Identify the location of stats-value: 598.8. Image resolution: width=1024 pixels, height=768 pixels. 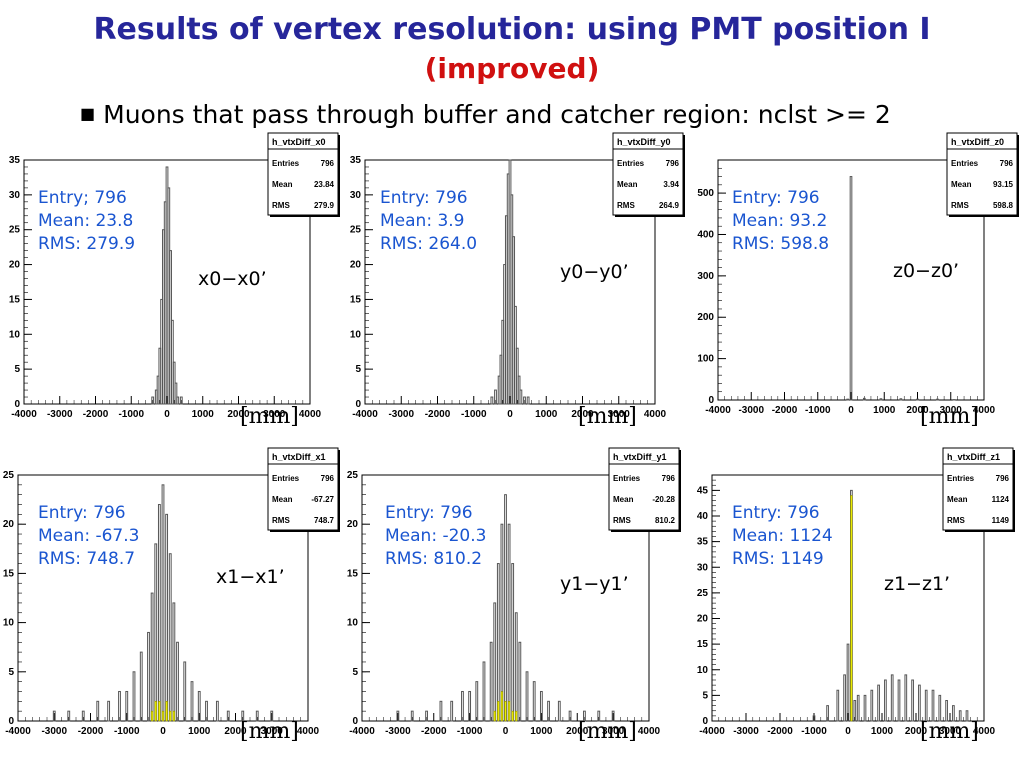
(1003, 205).